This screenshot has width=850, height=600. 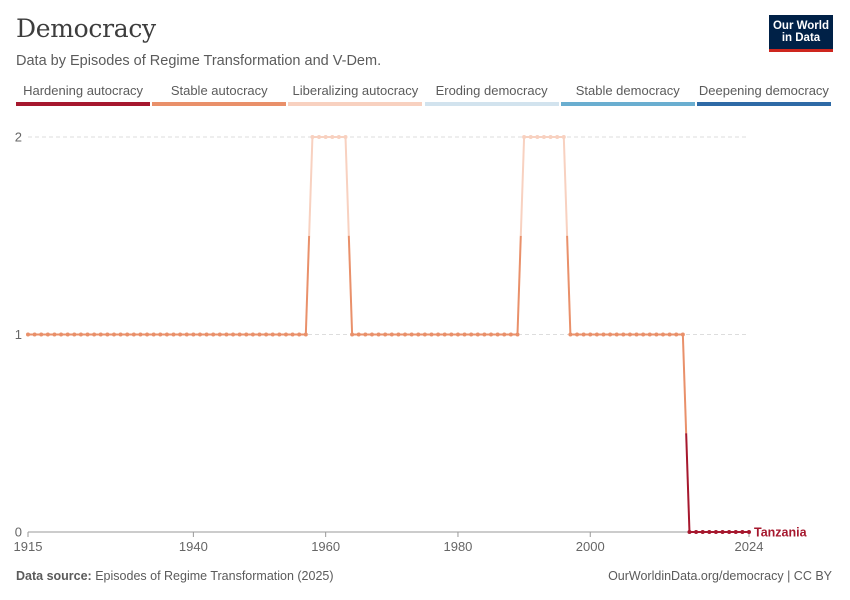 What do you see at coordinates (214, 576) in the screenshot?
I see `data-source-text: Episodes of Regime Transformation (2025)` at bounding box center [214, 576].